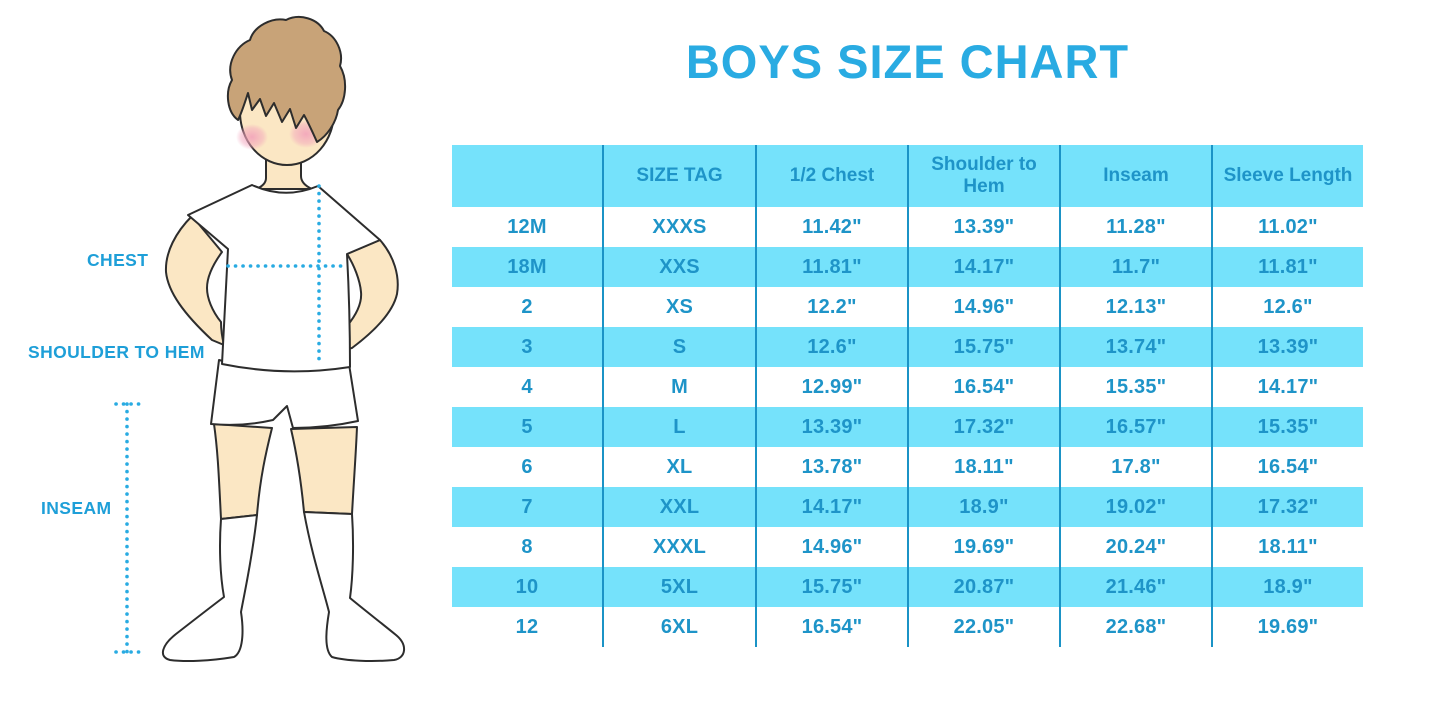 The height and width of the screenshot is (723, 1445). I want to click on size-cell: 5, so click(528, 427).